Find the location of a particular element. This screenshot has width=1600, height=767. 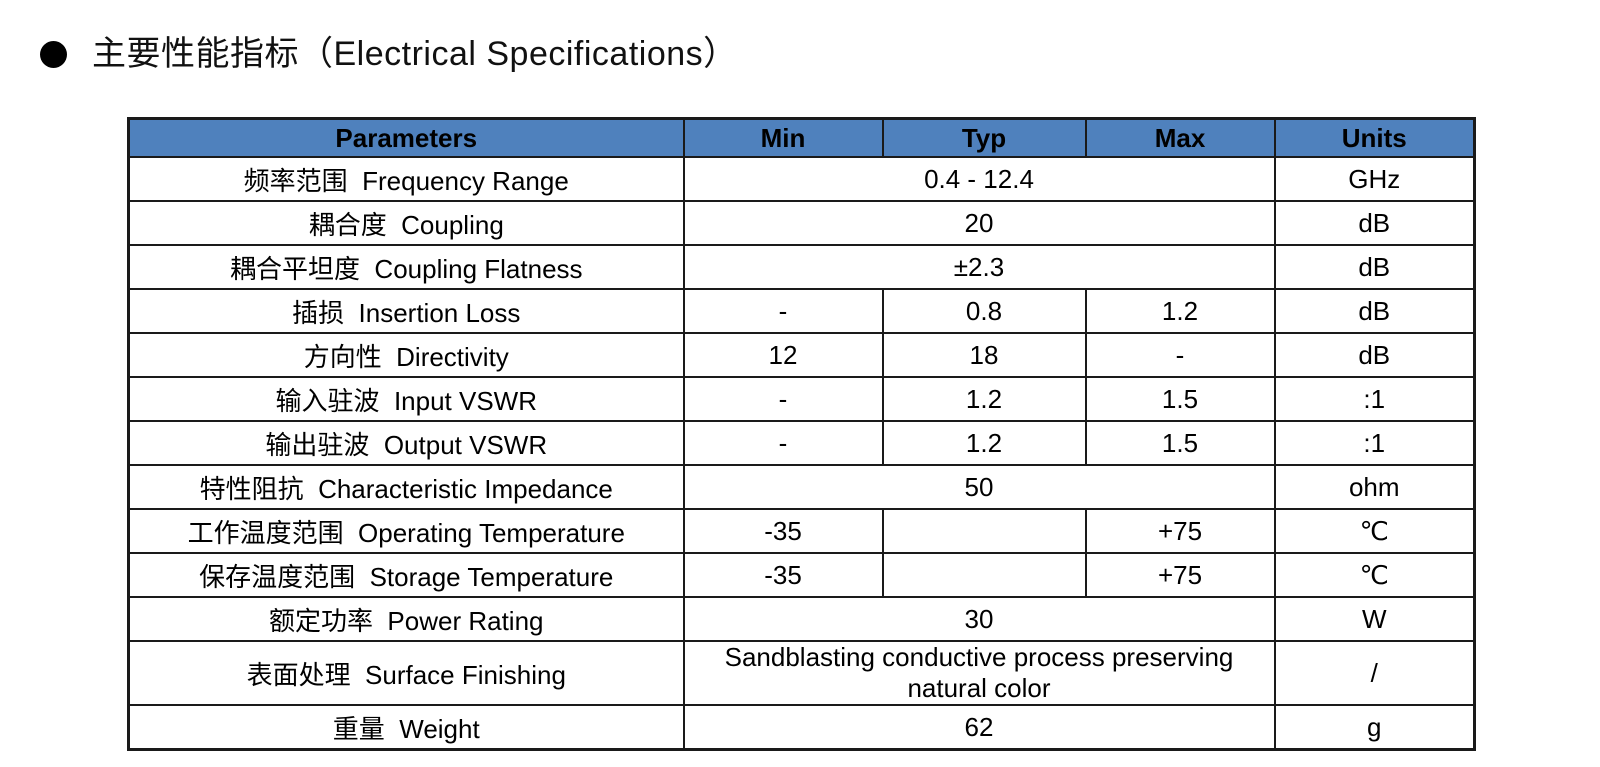

bullet-icon is located at coordinates (53, 55).